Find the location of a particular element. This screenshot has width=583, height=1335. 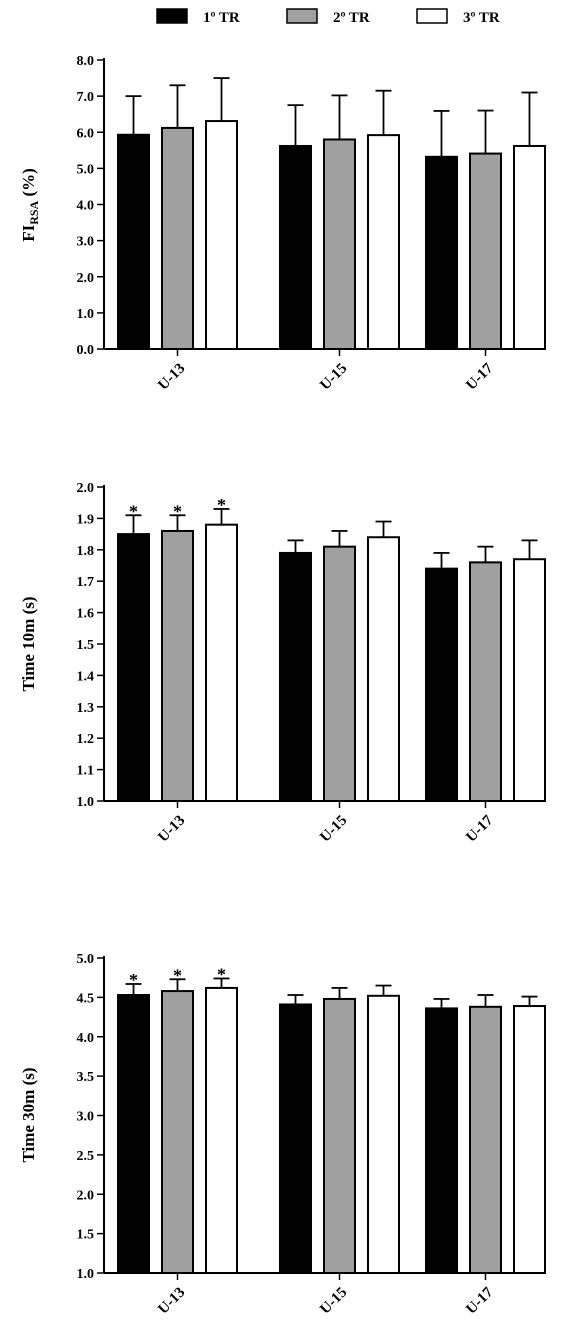

y-tick-label: 1.9 is located at coordinates (86, 519).